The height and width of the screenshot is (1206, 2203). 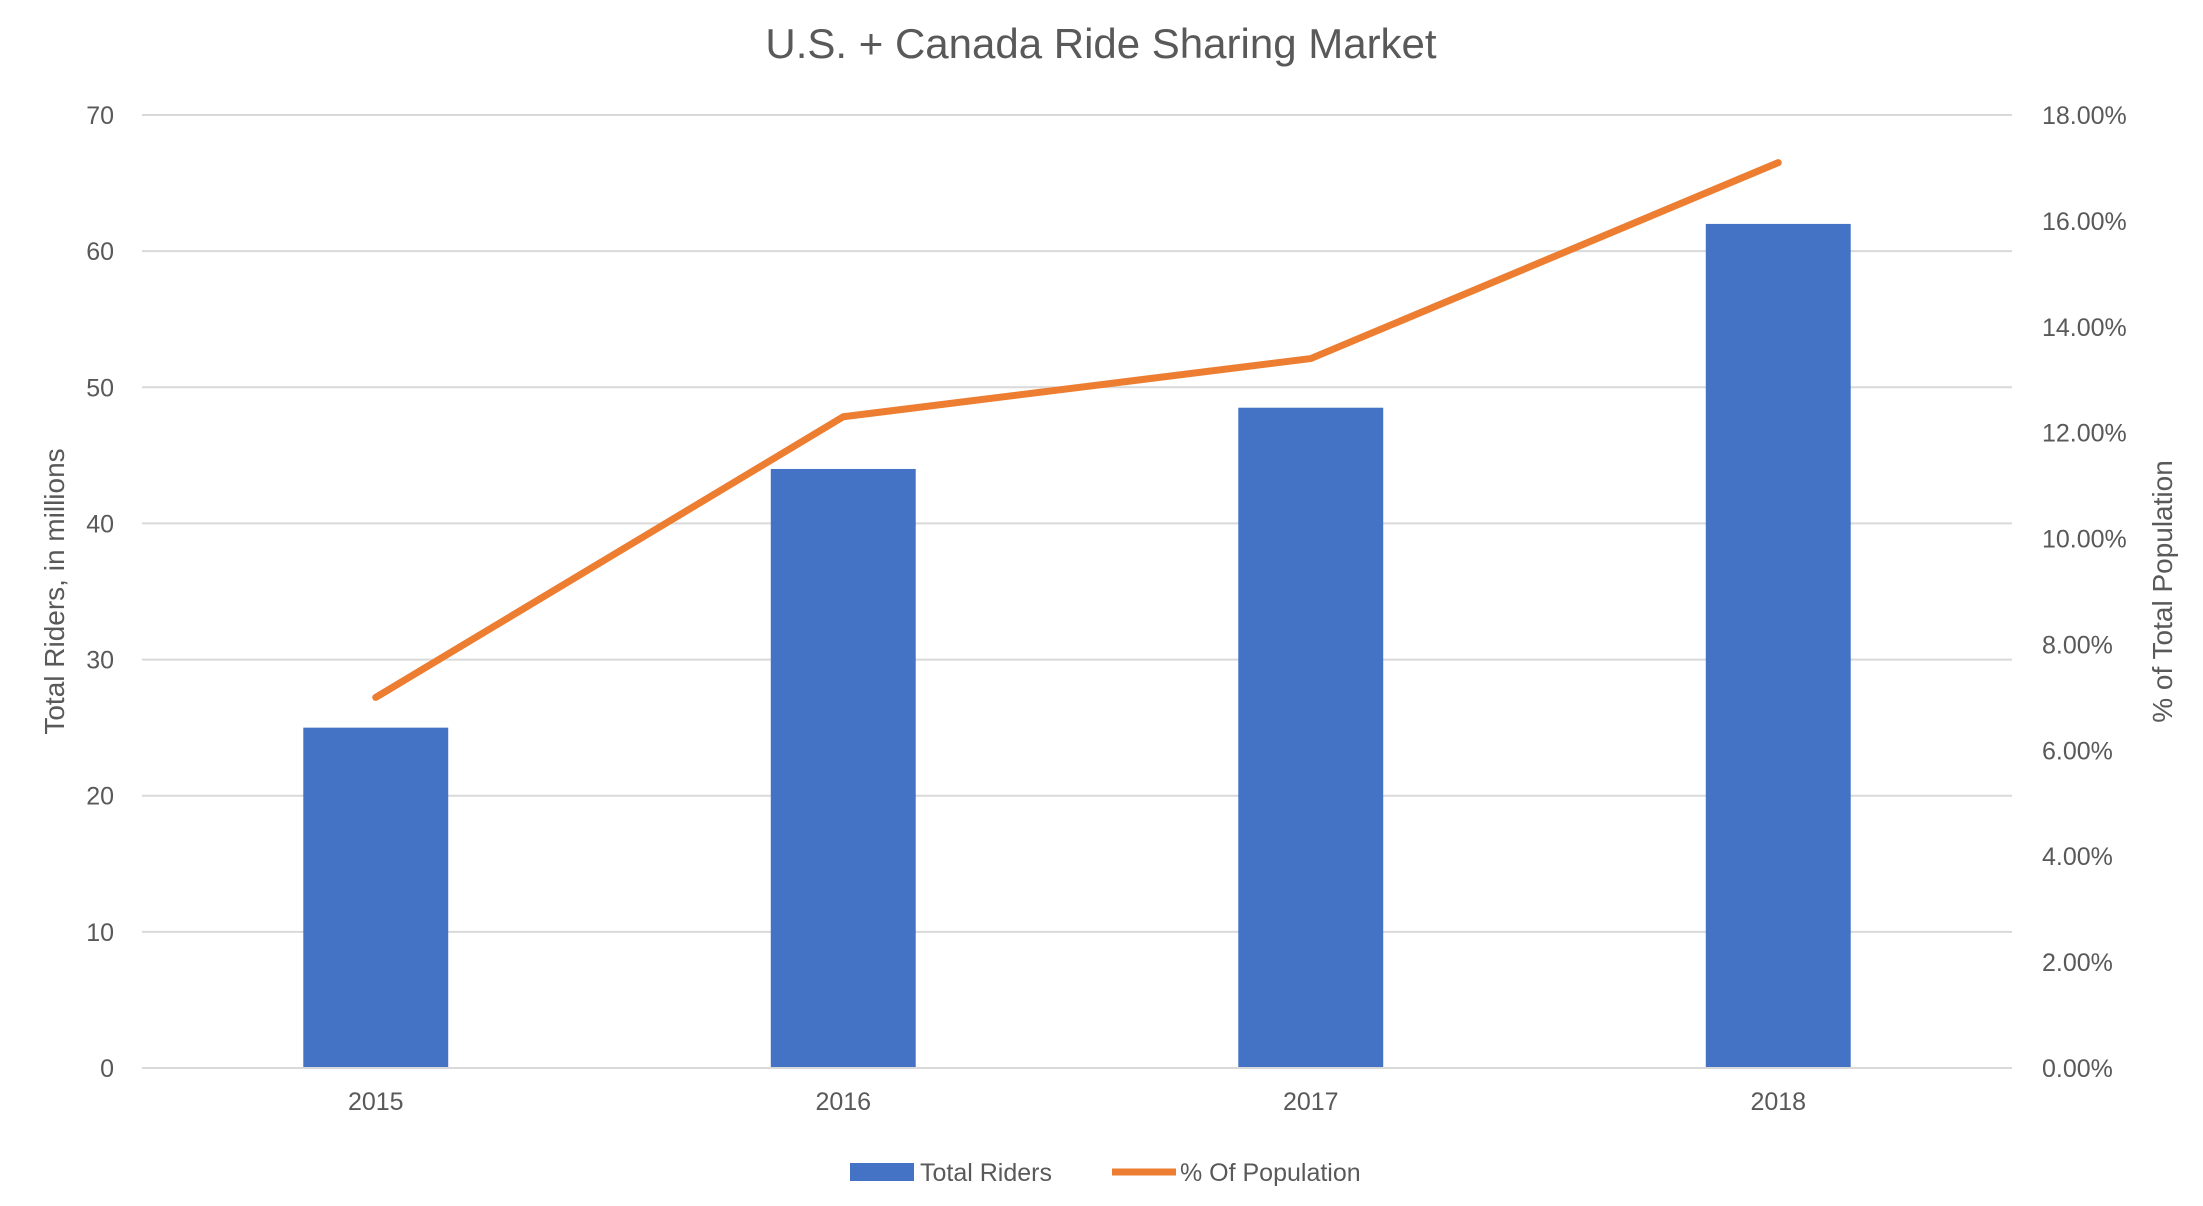 What do you see at coordinates (1778, 645) in the screenshot?
I see `bar-total-riders-2018` at bounding box center [1778, 645].